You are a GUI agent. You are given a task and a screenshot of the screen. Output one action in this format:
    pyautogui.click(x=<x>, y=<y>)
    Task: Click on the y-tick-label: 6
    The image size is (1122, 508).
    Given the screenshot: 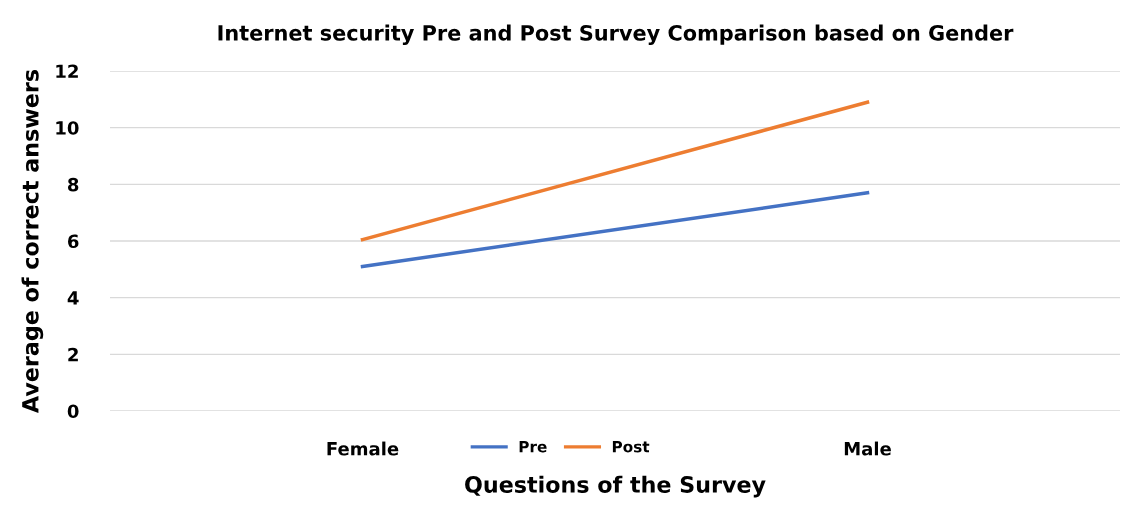 What is the action you would take?
    pyautogui.click(x=73, y=241)
    